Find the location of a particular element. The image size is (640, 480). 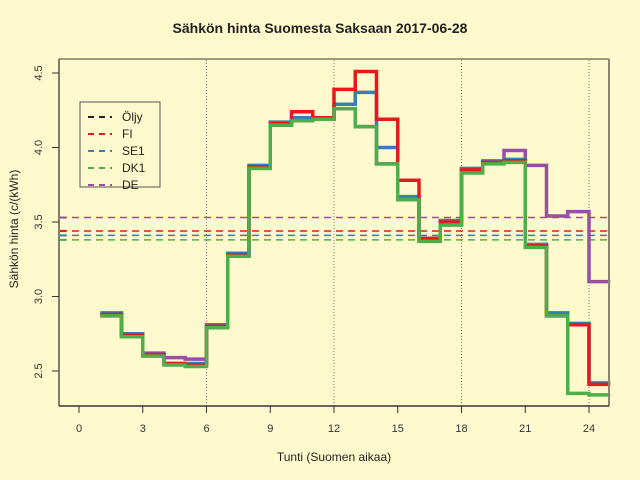

y-tick-label: 4.0 is located at coordinates (39, 147).